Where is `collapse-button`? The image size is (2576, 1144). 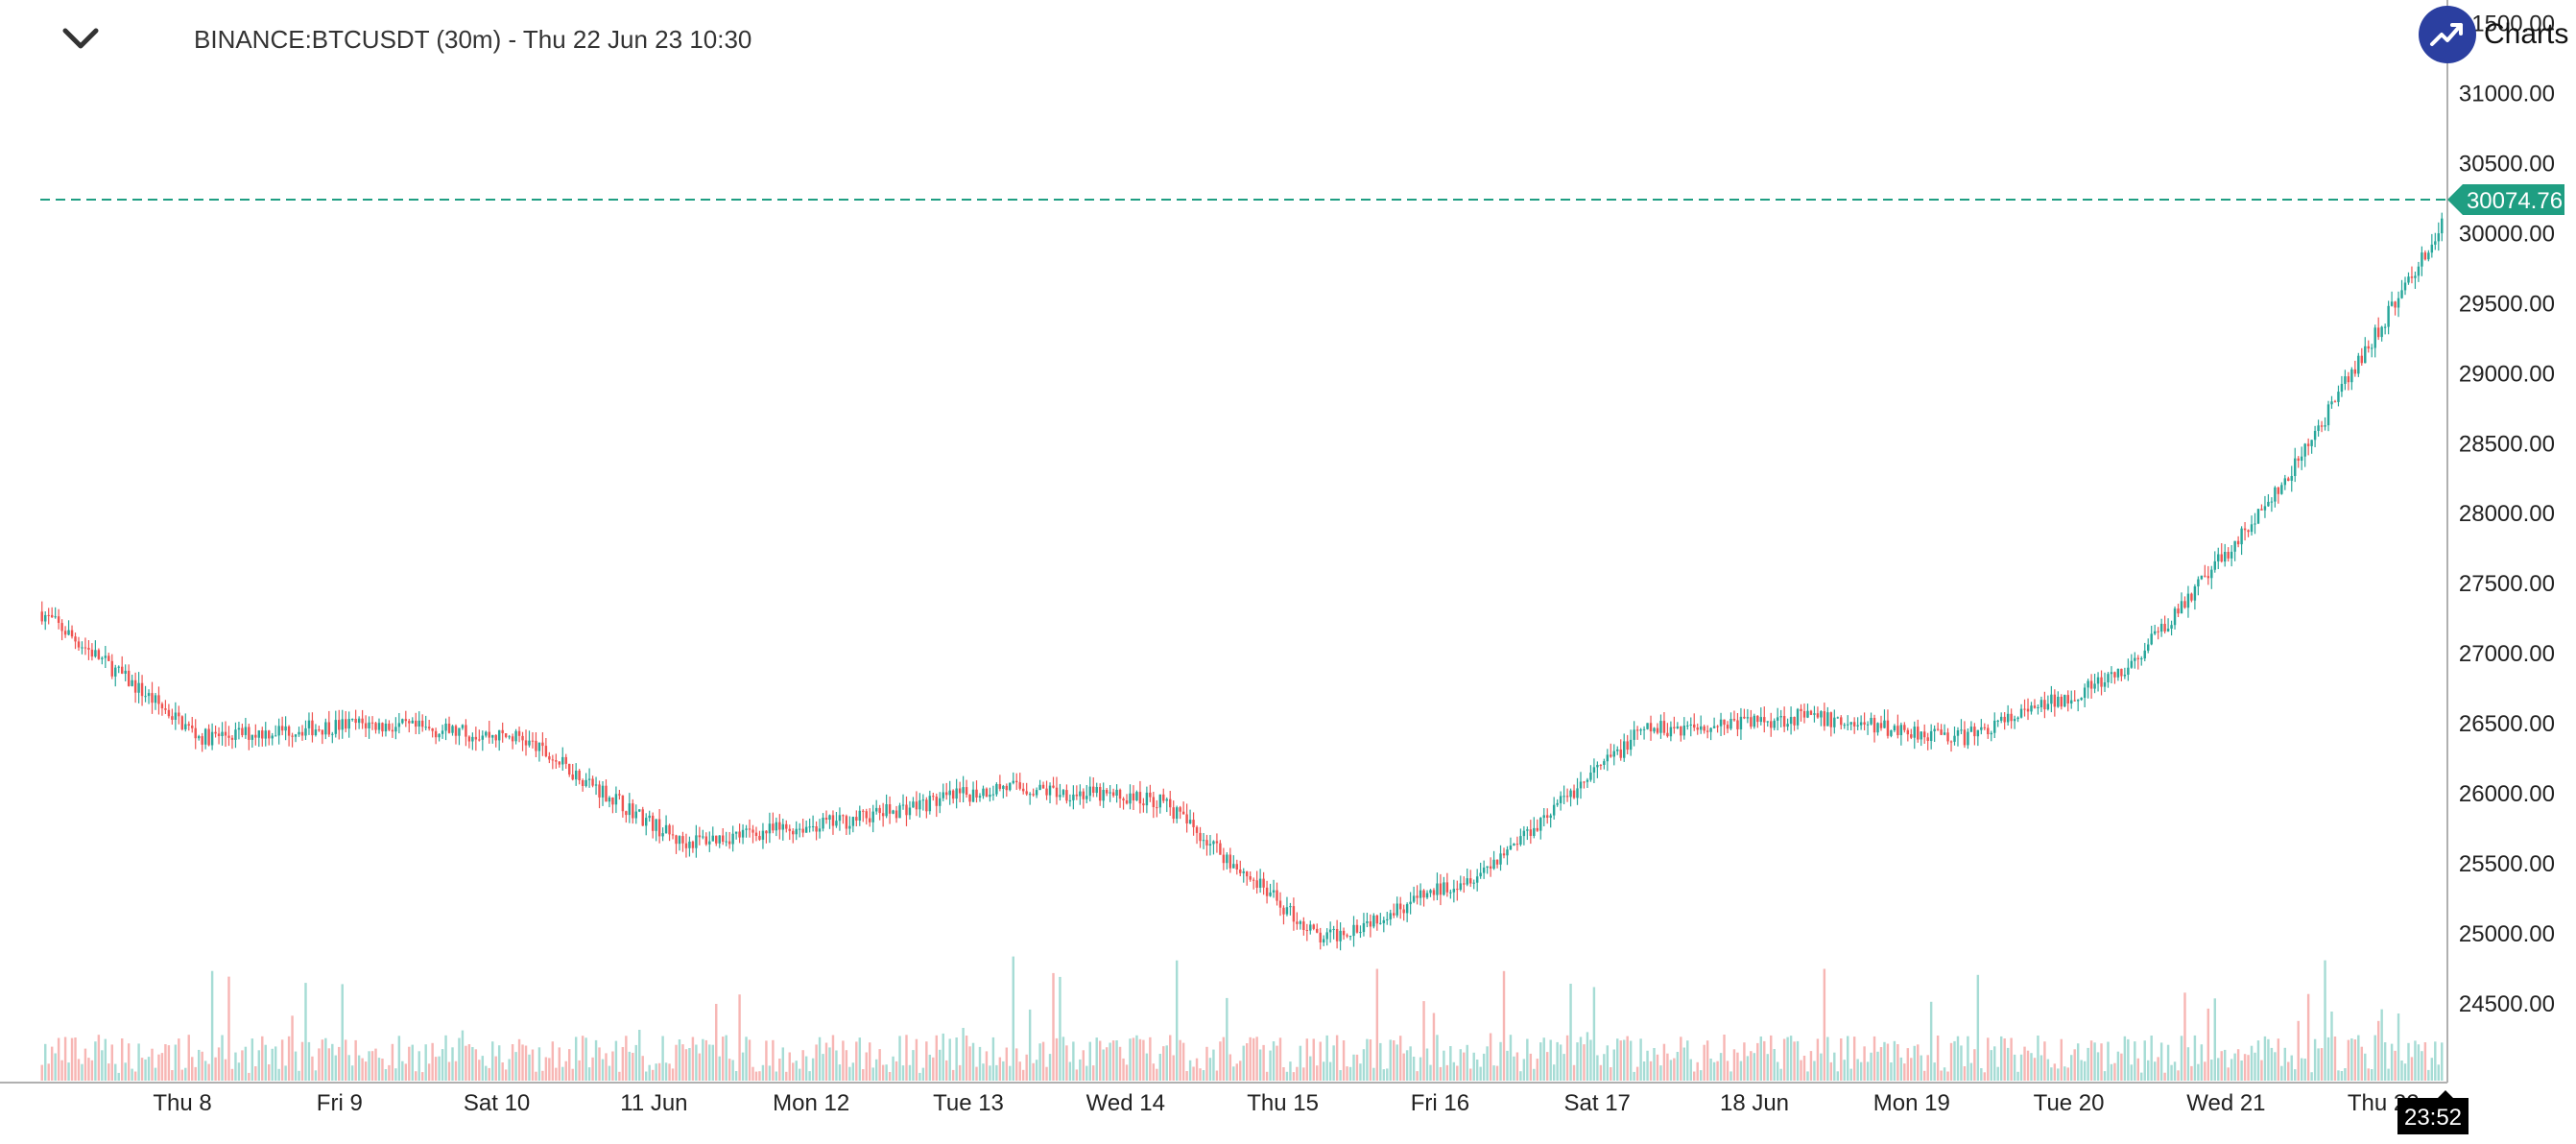
collapse-button is located at coordinates (81, 38).